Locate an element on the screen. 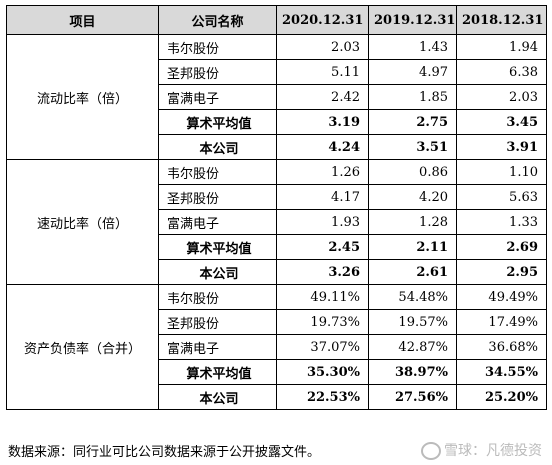 The image size is (552, 465). value-cell-2019: 3.51 is located at coordinates (412, 147).